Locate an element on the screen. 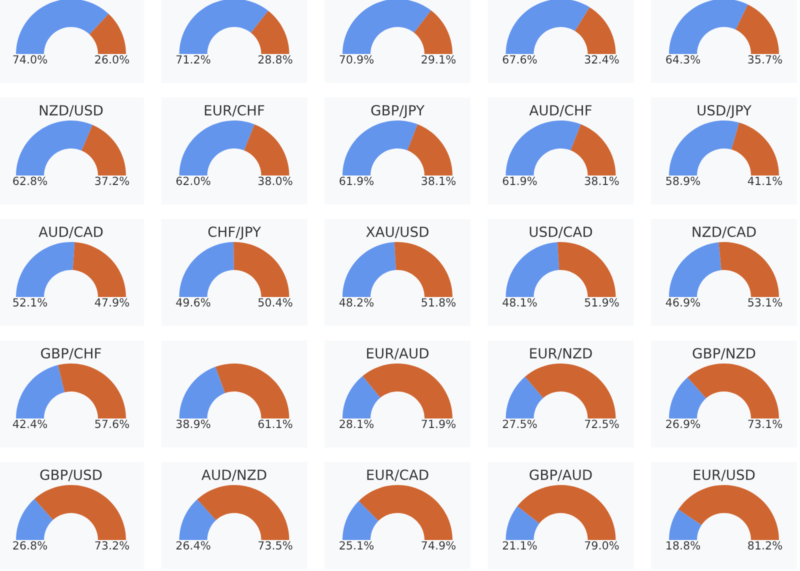 This screenshot has height=571, width=800. data-label: 25.1% is located at coordinates (357, 545).